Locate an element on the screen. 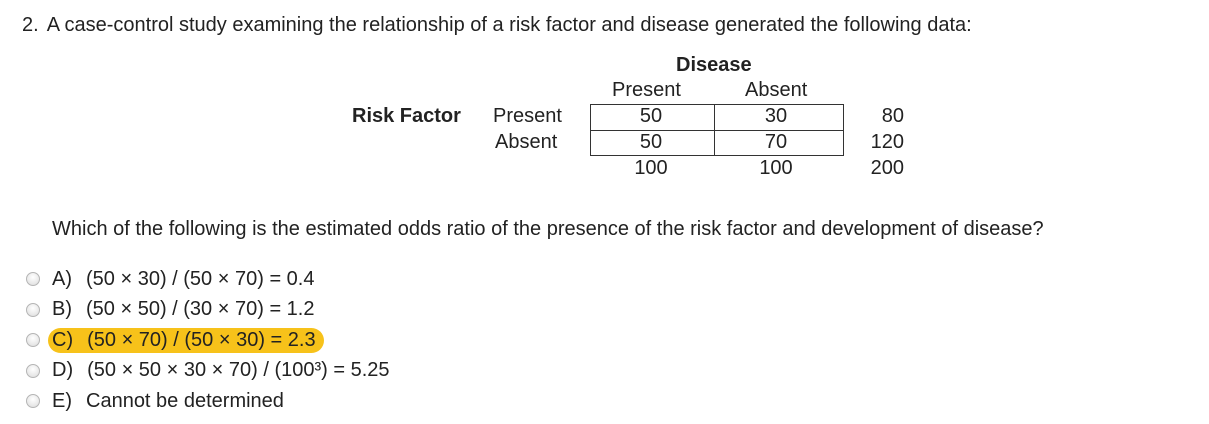  row-total-absent: 120 is located at coordinates (887, 142).